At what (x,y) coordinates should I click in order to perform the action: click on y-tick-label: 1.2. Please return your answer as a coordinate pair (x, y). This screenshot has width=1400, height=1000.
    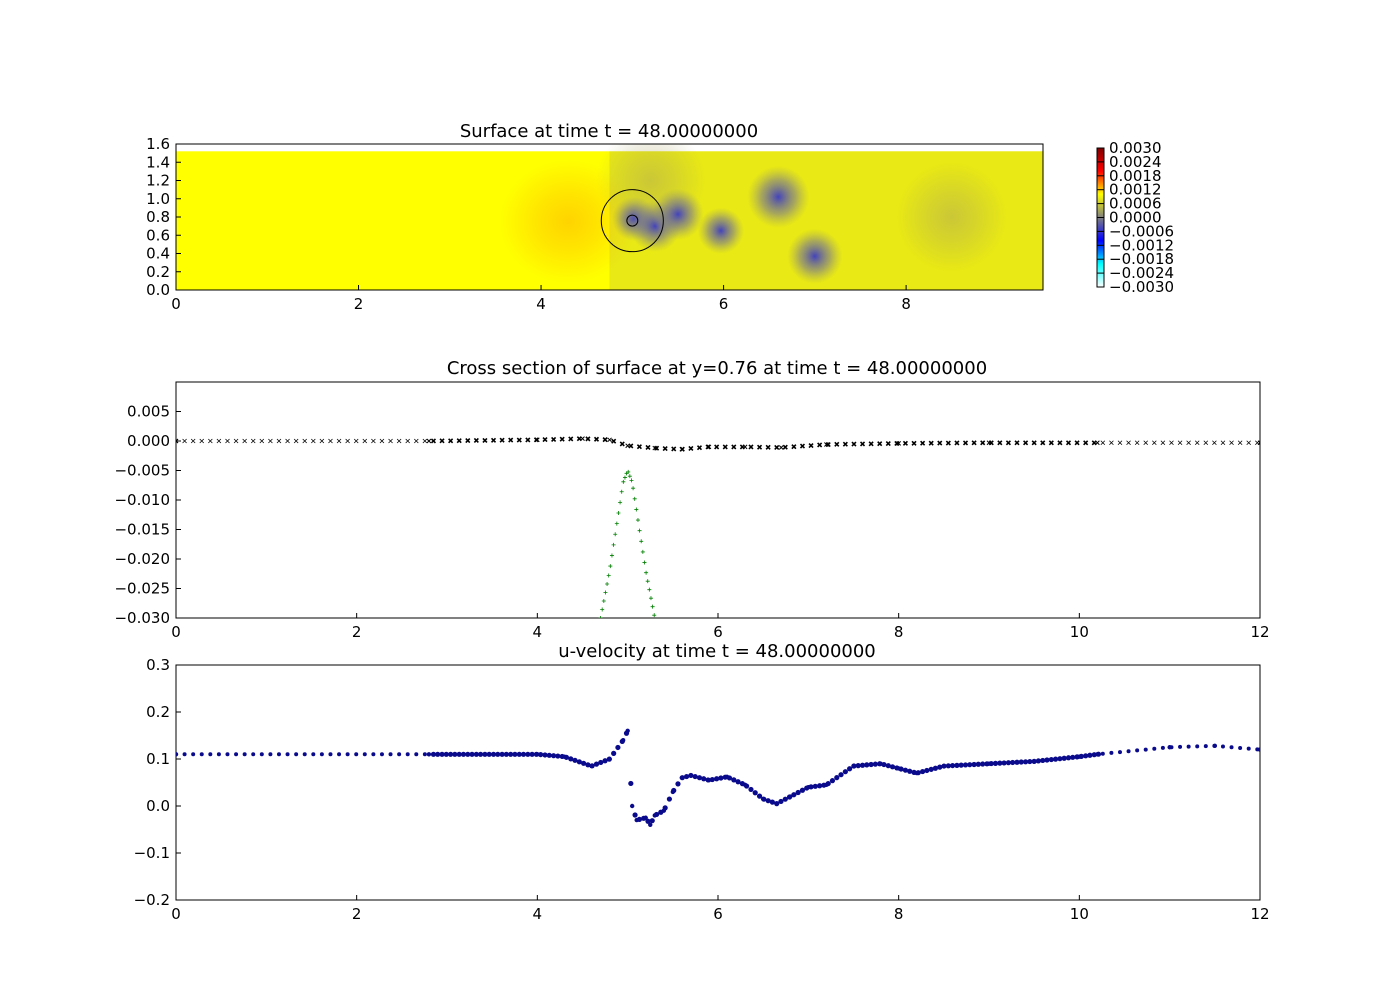
    Looking at the image, I should click on (158, 181).